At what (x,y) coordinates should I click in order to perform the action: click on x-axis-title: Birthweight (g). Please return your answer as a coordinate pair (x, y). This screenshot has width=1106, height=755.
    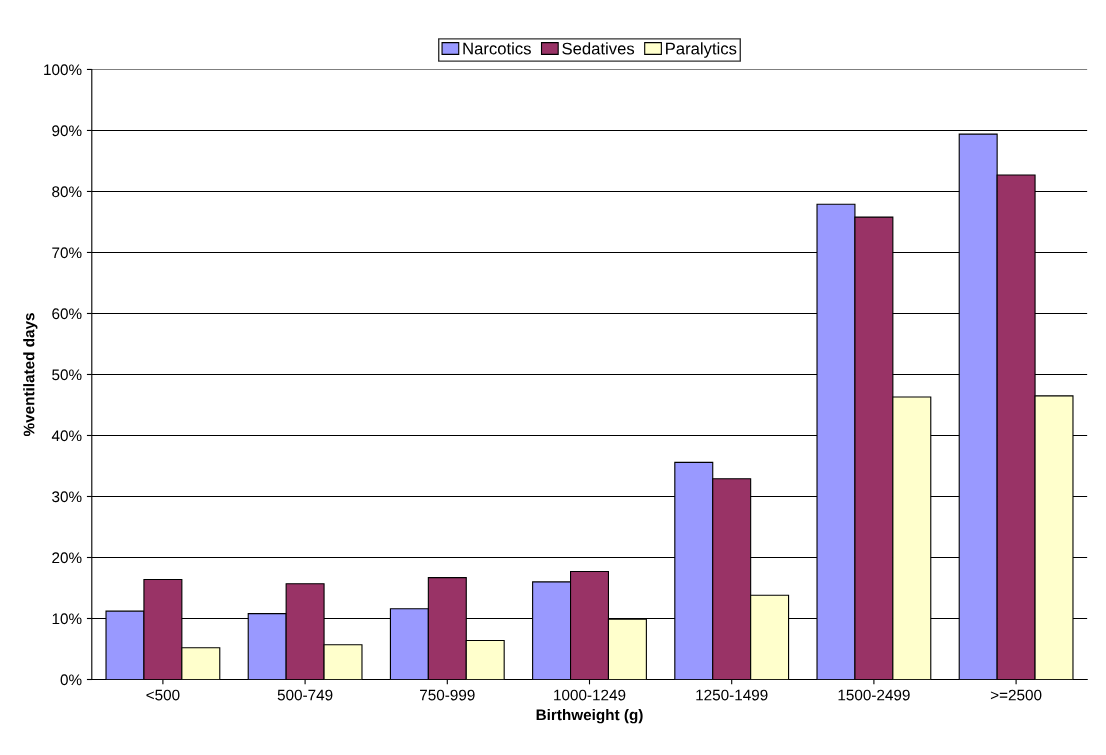
    Looking at the image, I should click on (589, 716).